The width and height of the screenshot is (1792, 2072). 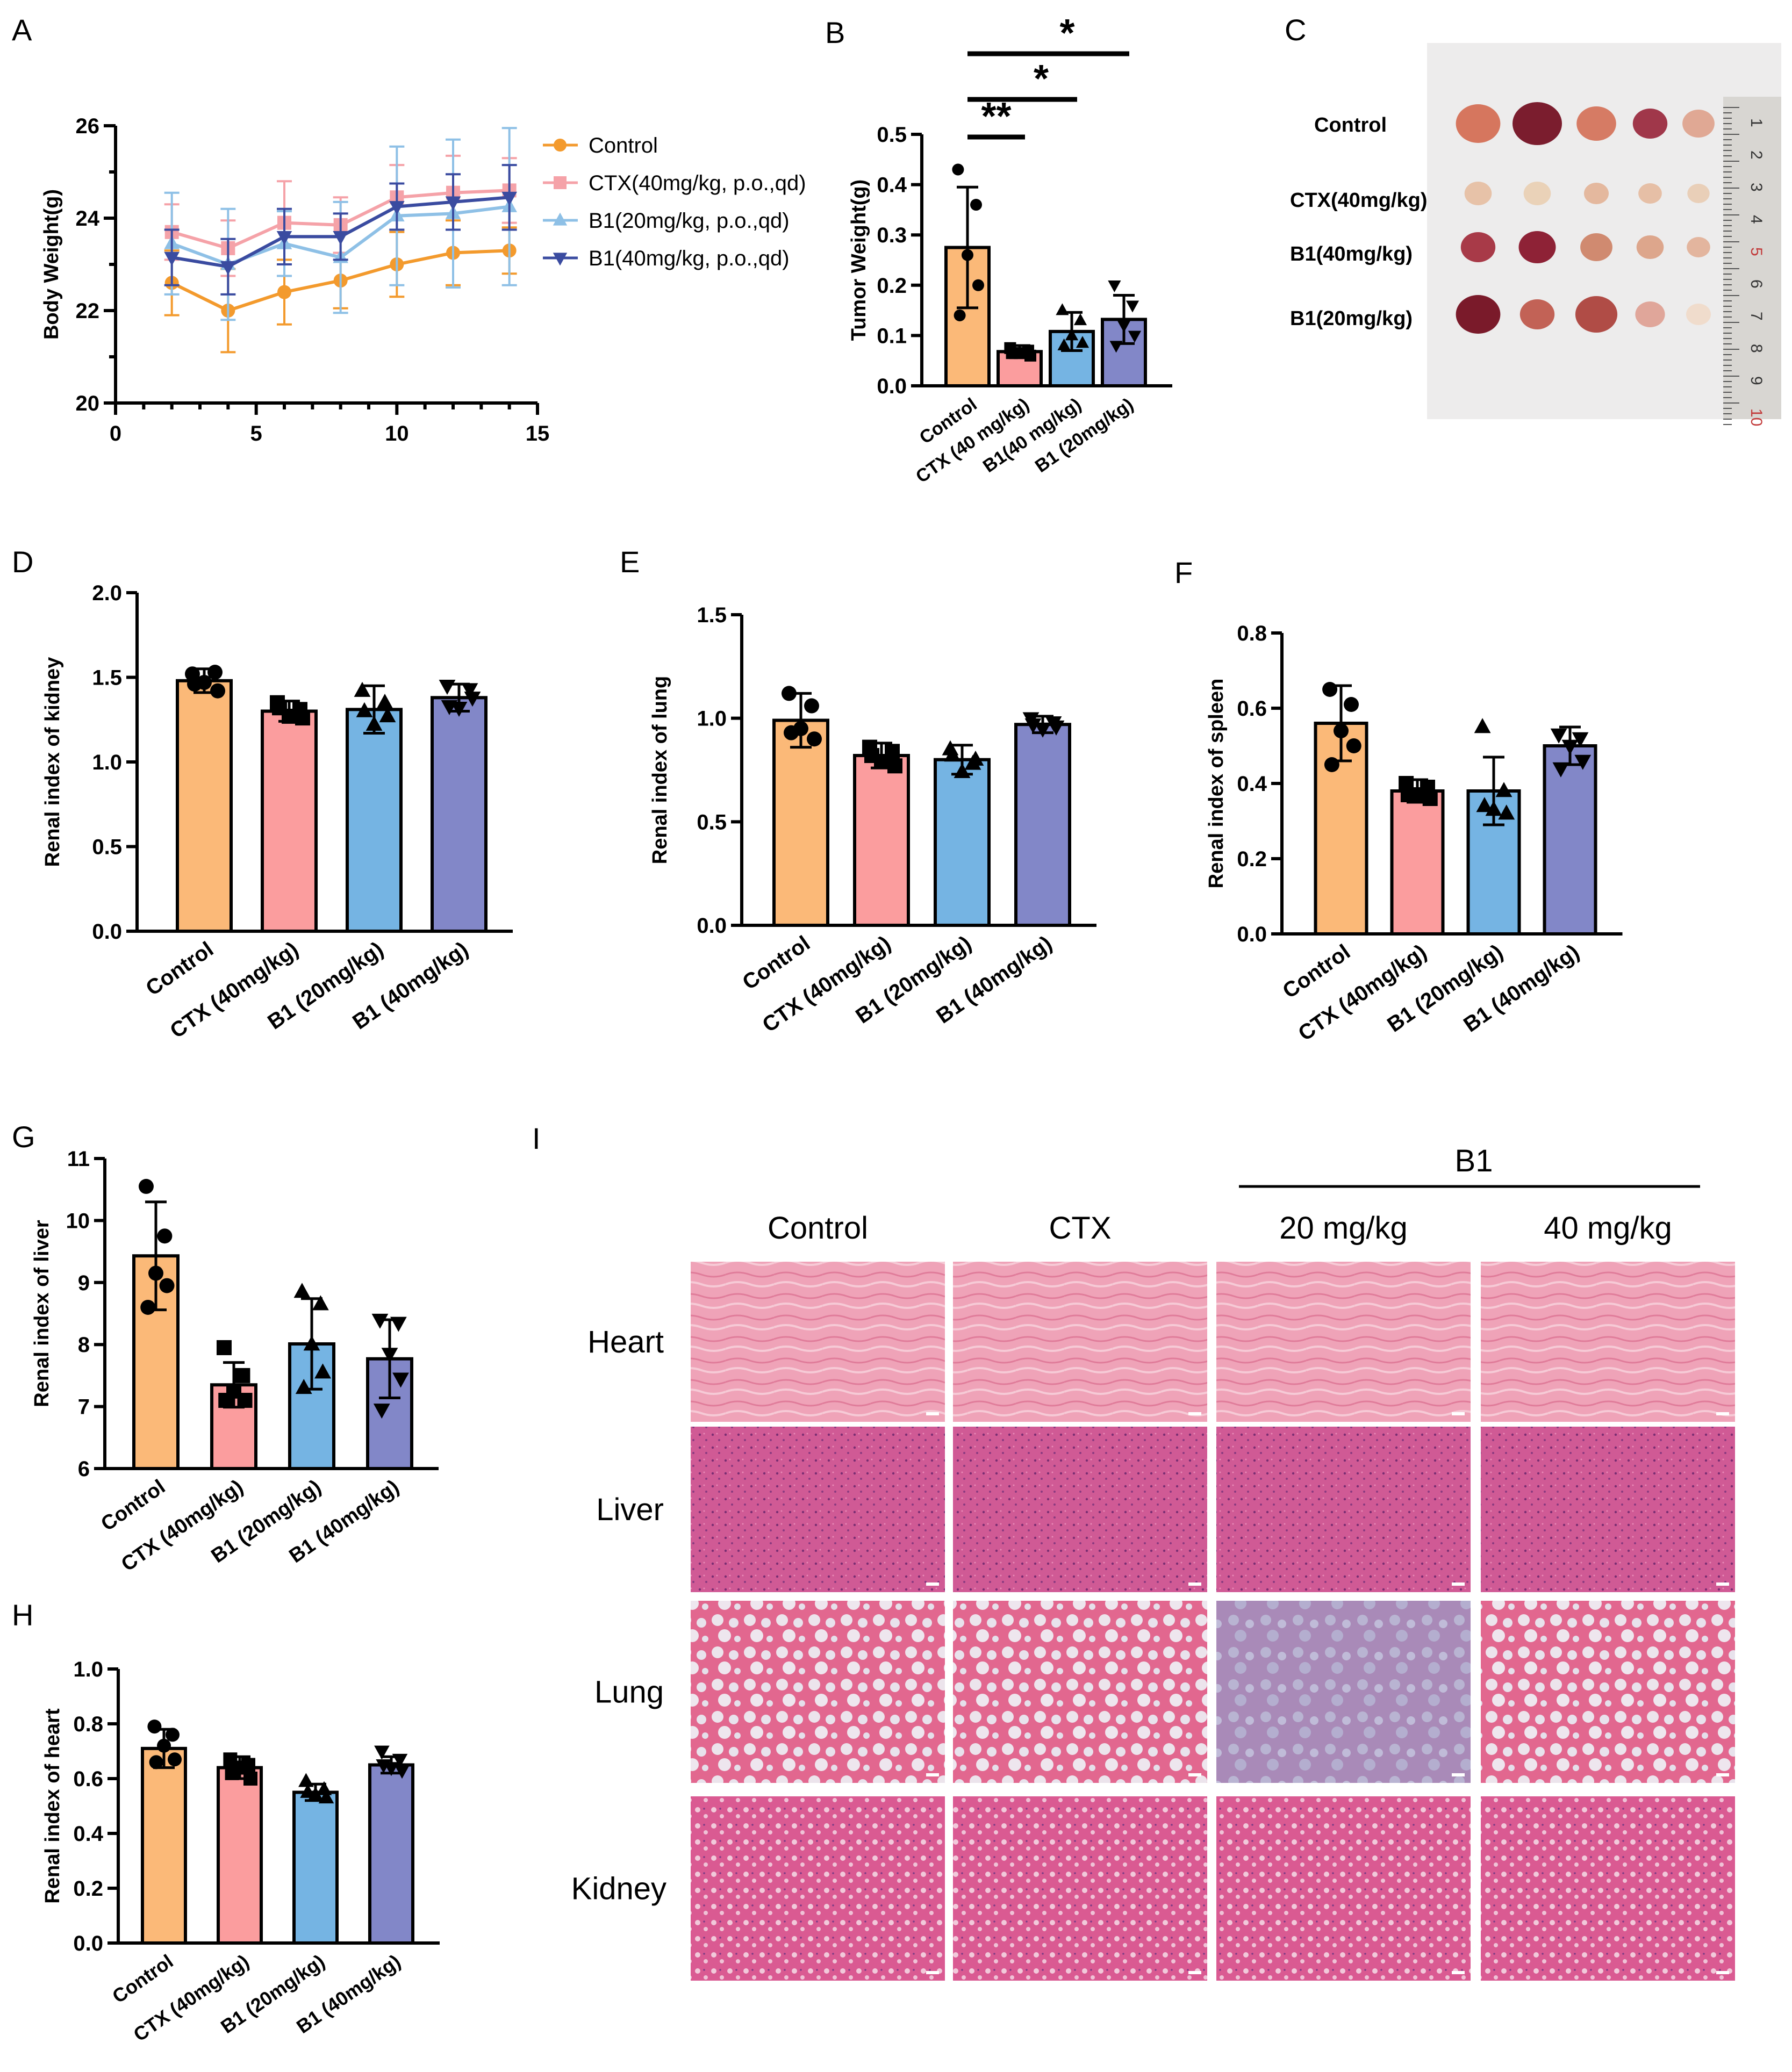 I want to click on panel-letter-a: A, so click(x=22, y=30).